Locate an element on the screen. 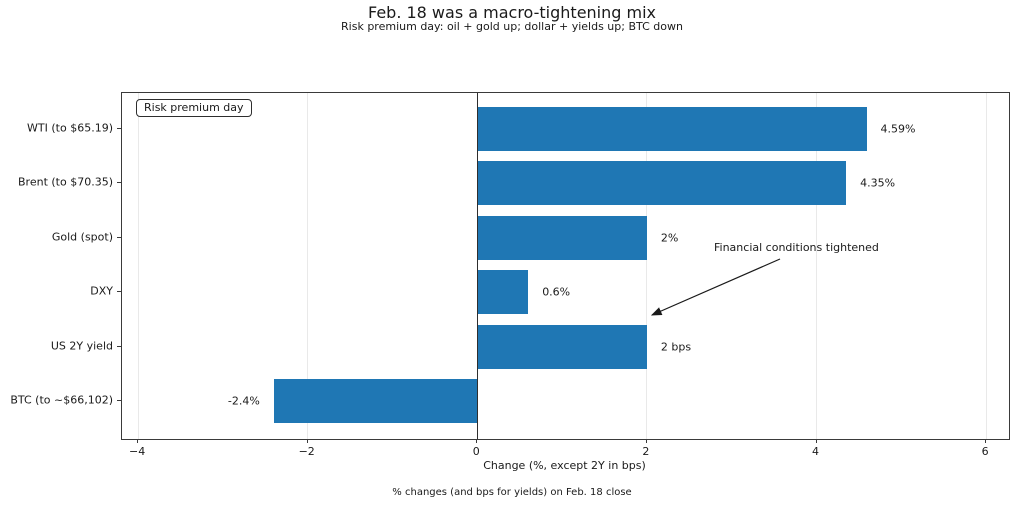 This screenshot has height=505, width=1024. x-tick-label: 0 is located at coordinates (476, 451).